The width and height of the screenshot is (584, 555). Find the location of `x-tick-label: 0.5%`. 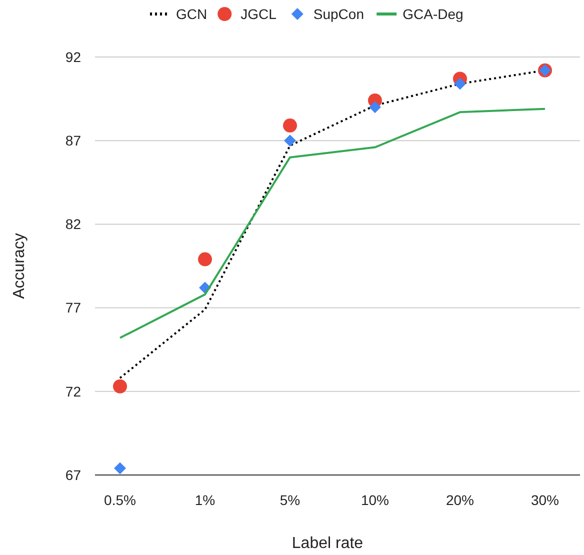

x-tick-label: 0.5% is located at coordinates (120, 500).